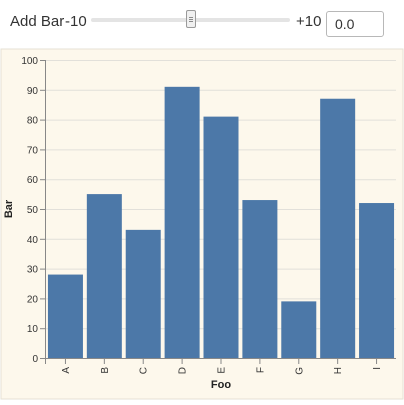  What do you see at coordinates (221, 385) in the screenshot?
I see `x-axis-title: Foo` at bounding box center [221, 385].